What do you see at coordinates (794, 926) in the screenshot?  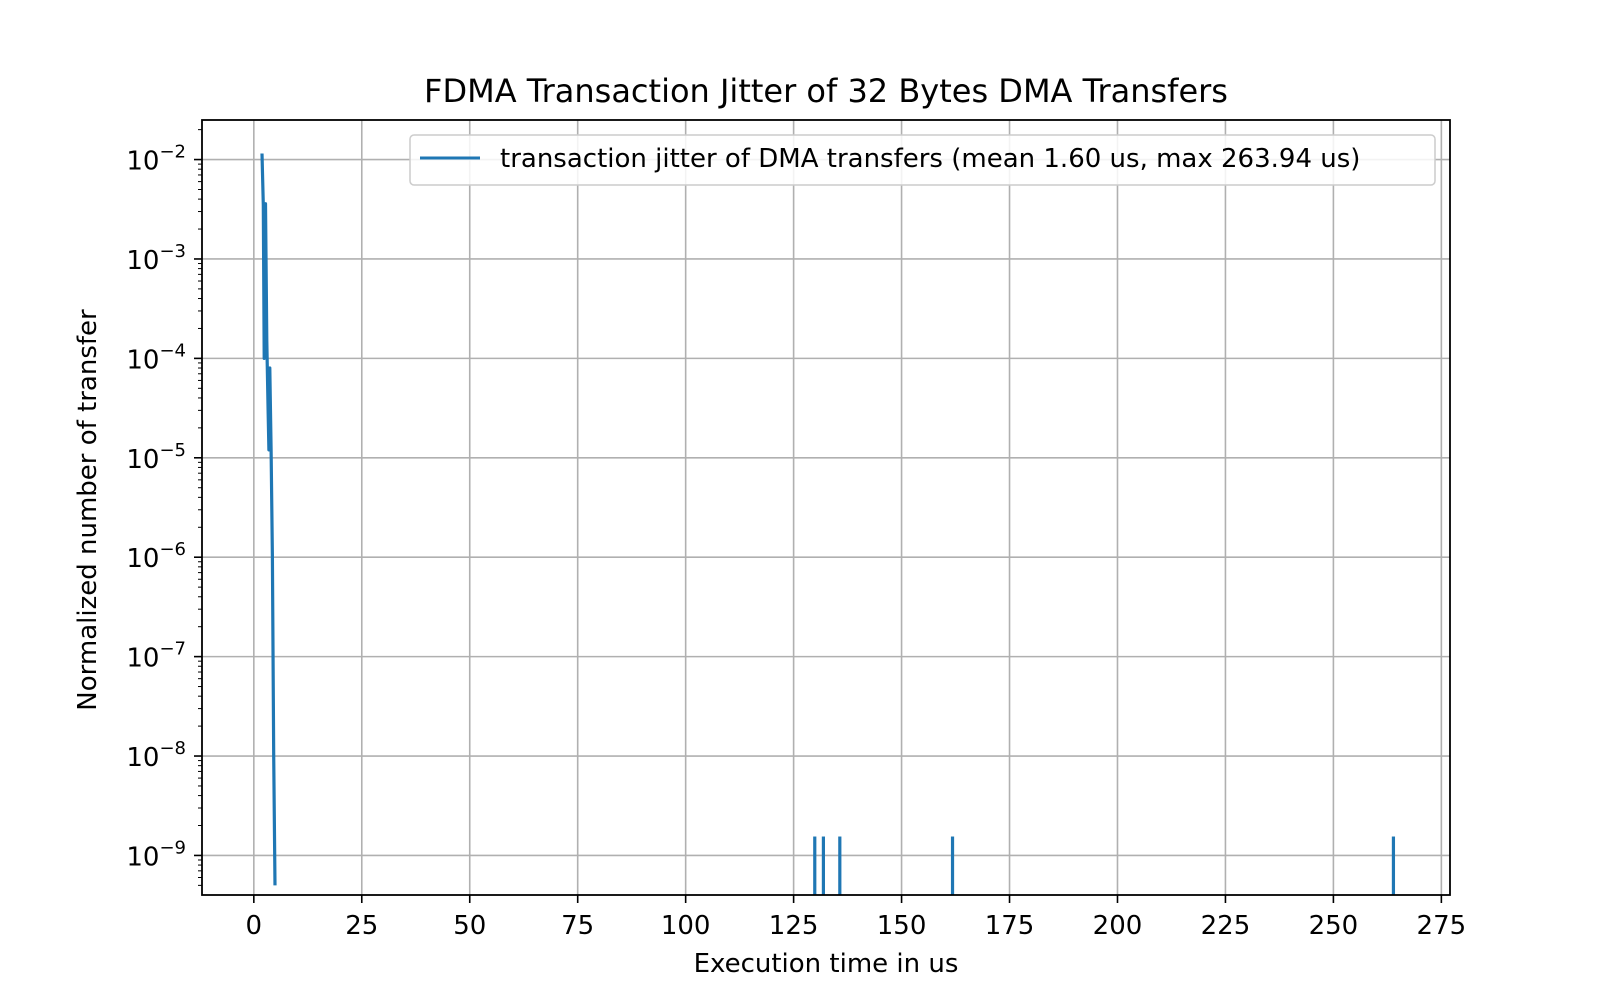 I see `x-tick-label: 125` at bounding box center [794, 926].